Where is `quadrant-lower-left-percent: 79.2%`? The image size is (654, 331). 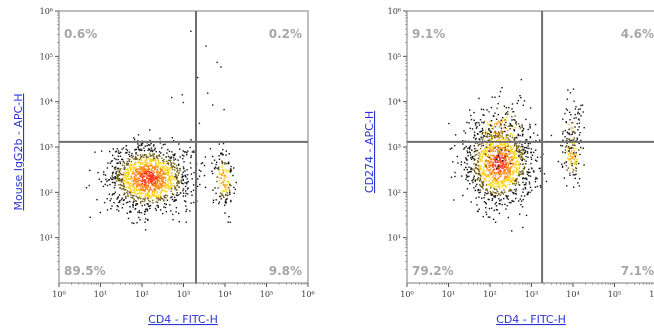
quadrant-lower-left-percent: 79.2% is located at coordinates (433, 271).